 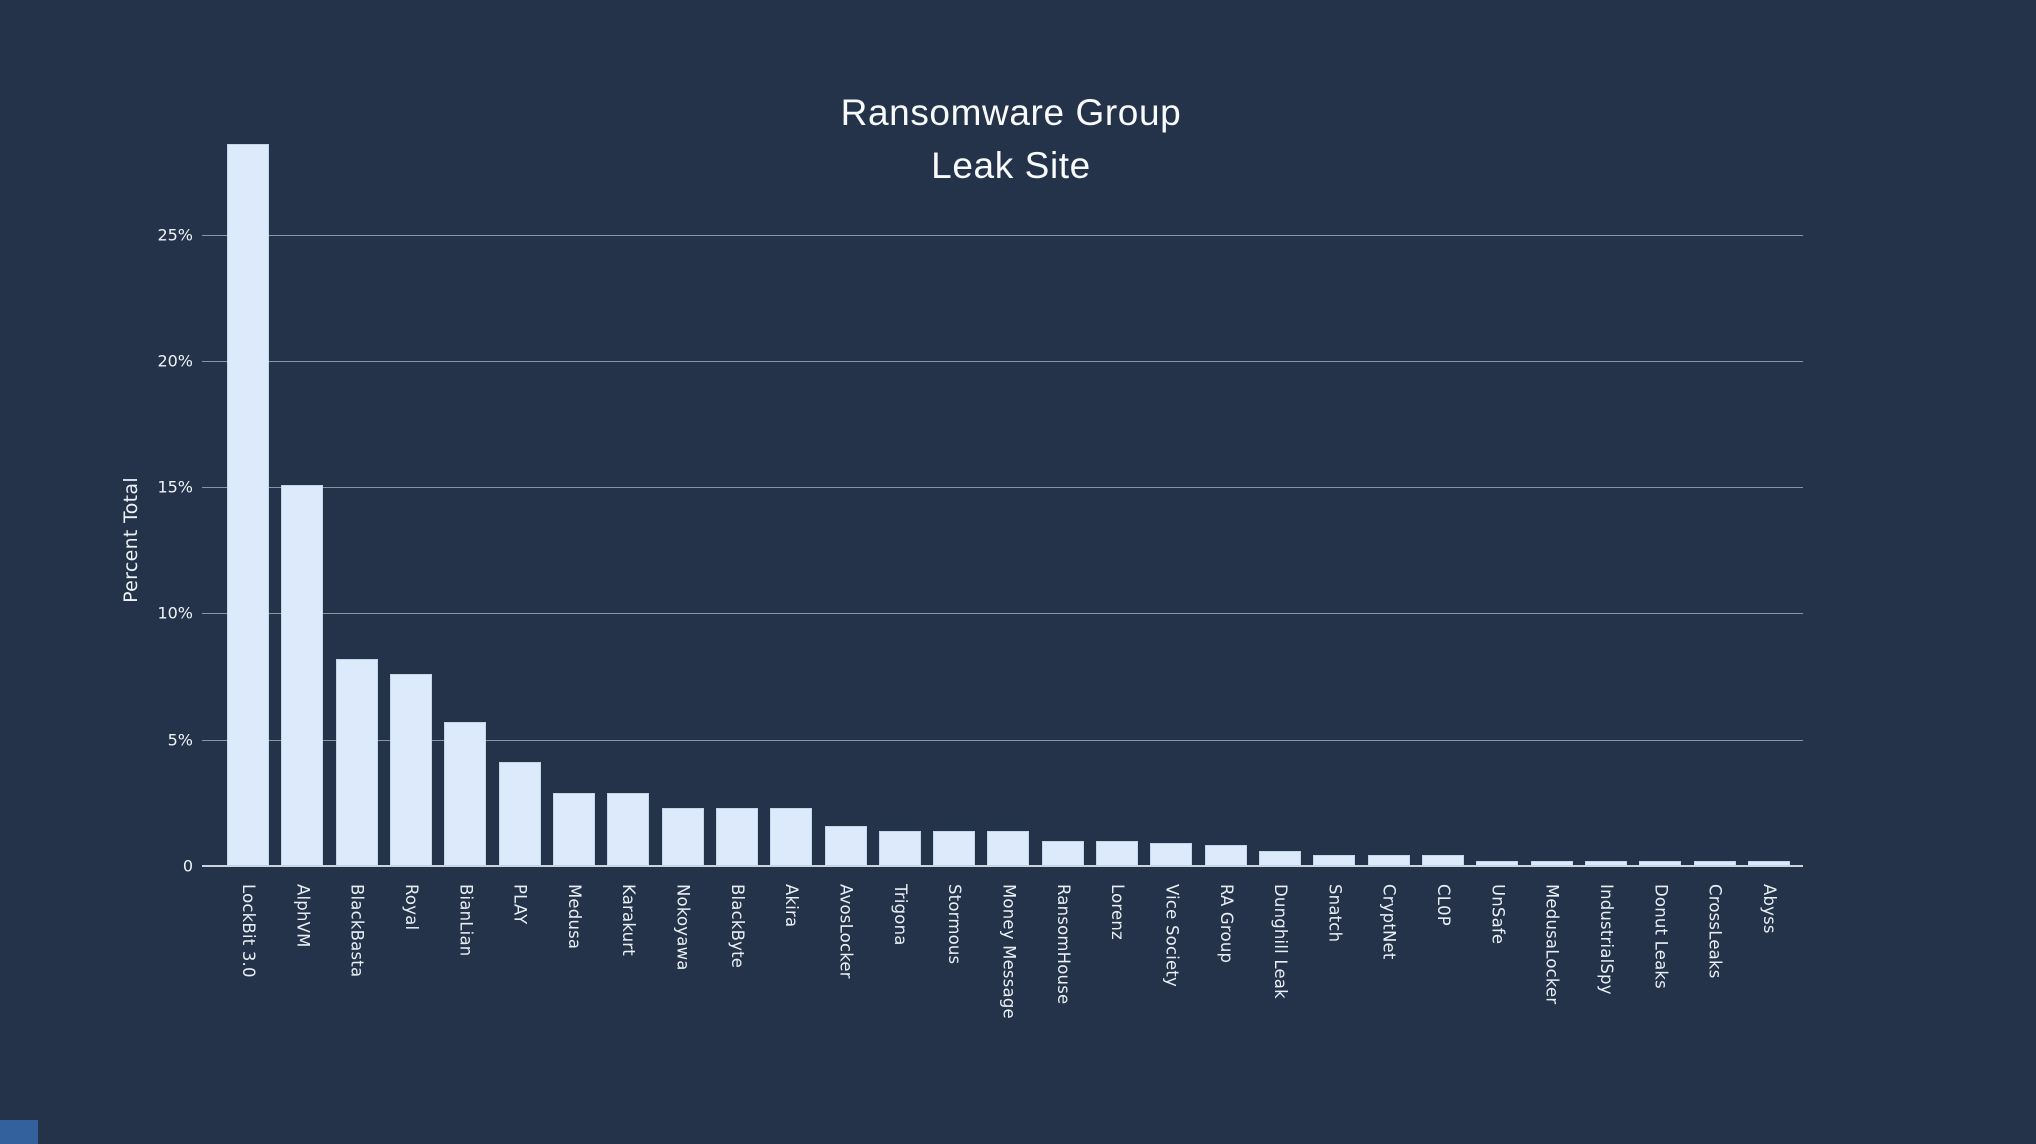 I want to click on bar-trigona, so click(x=899, y=848).